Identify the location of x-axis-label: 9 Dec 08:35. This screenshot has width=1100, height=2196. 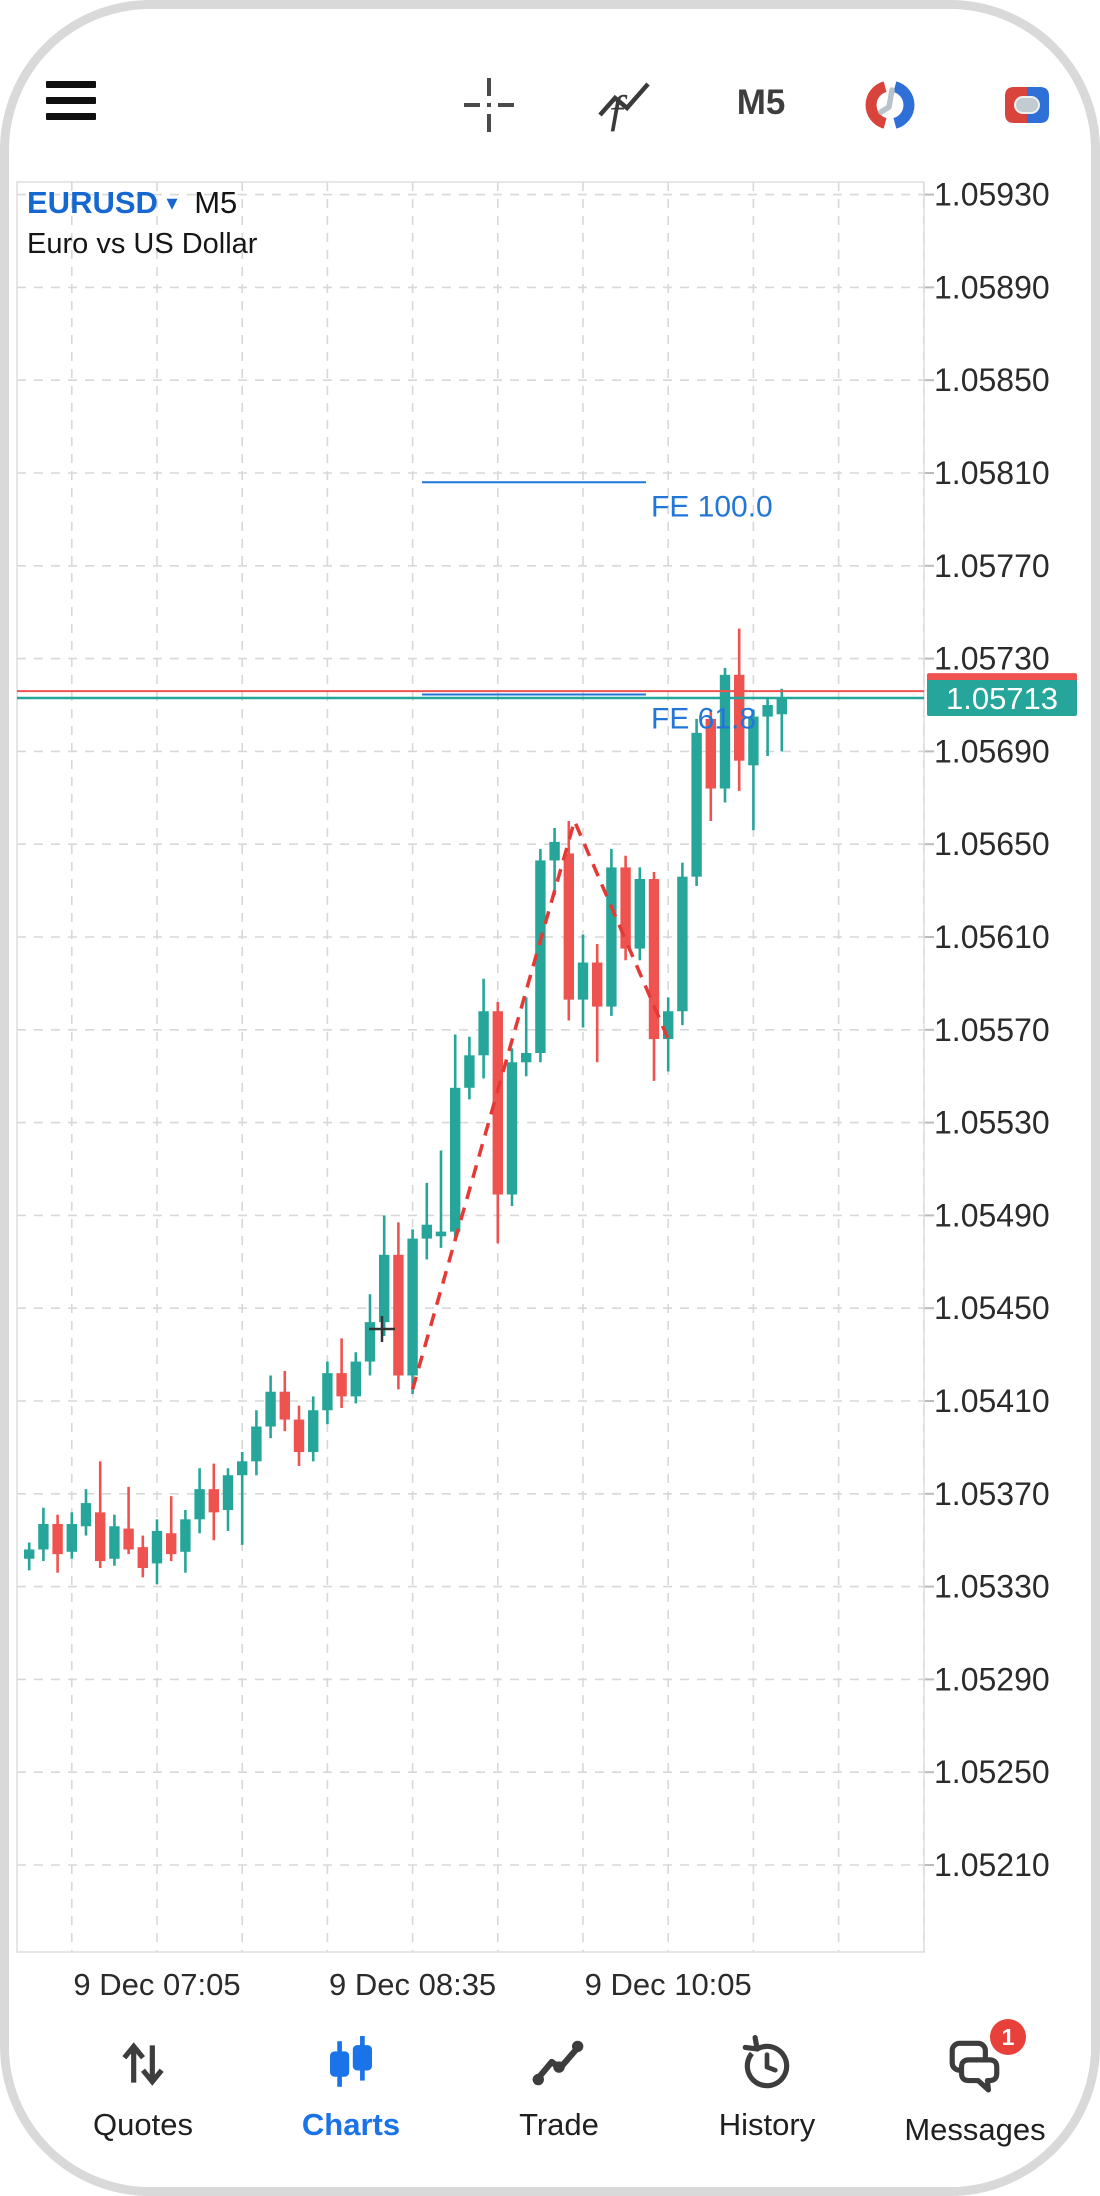
(412, 1984).